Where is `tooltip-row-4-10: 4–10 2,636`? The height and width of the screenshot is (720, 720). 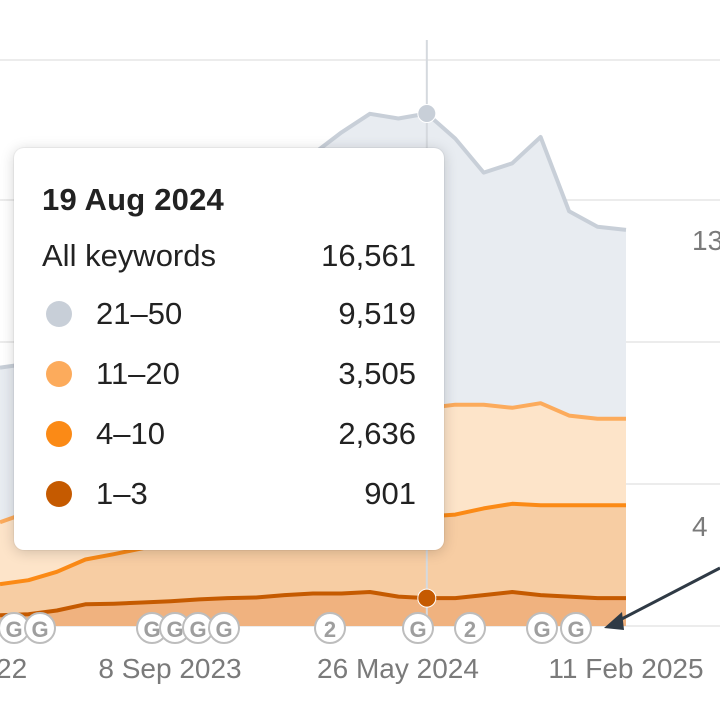 tooltip-row-4-10: 4–10 2,636 is located at coordinates (229, 434).